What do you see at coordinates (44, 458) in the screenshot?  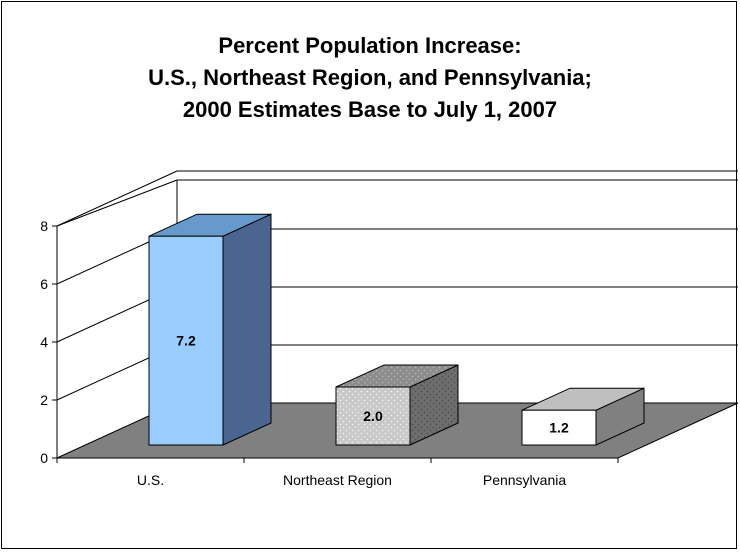 I see `y-tick-label: 0` at bounding box center [44, 458].